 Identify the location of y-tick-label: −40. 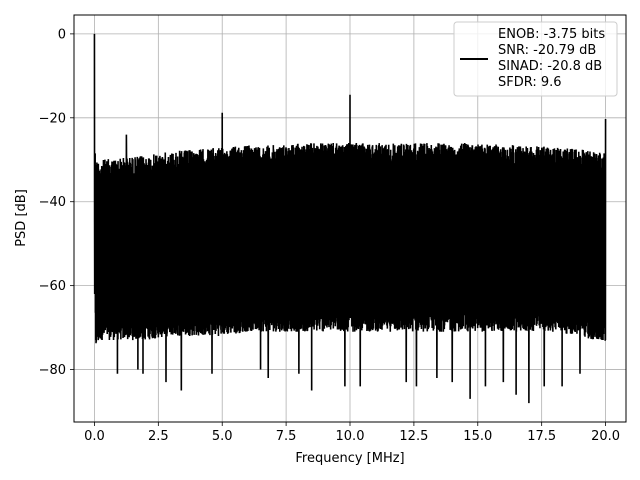
(52, 202).